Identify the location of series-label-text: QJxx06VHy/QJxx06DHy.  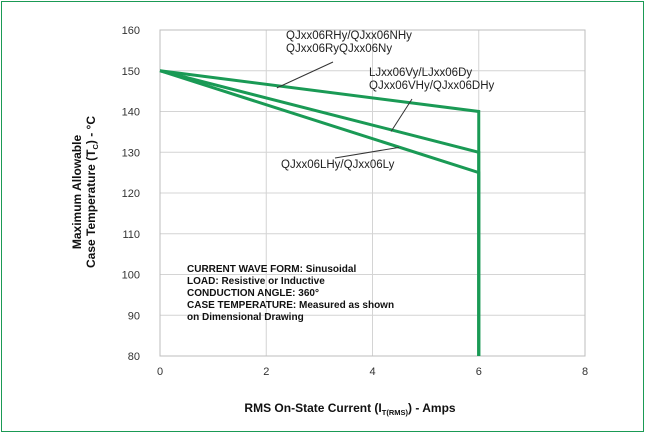
(432, 86).